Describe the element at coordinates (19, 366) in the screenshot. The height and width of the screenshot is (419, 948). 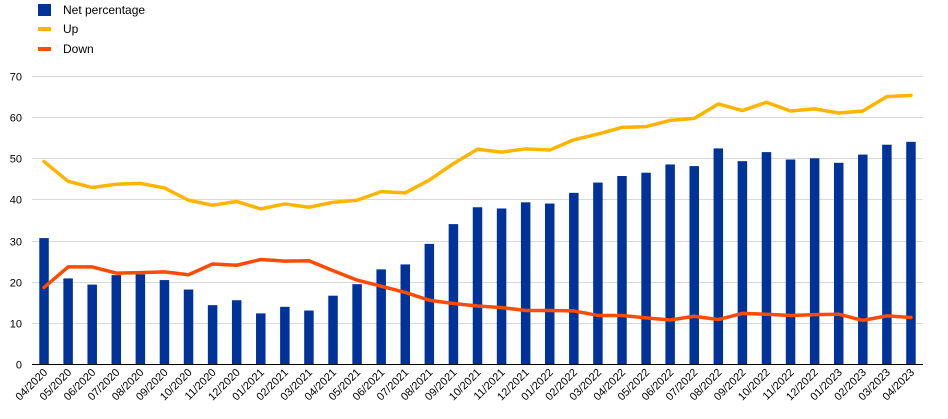
I see `y-tick-label-0: 0` at that location.